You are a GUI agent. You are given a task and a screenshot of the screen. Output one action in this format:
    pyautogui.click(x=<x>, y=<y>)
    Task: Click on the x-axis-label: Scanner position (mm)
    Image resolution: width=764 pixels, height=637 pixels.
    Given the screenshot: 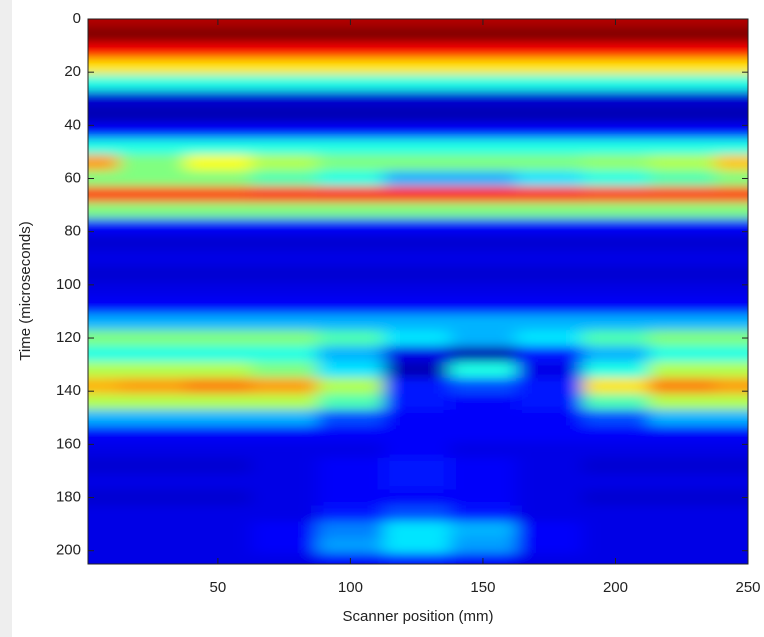 What is the action you would take?
    pyautogui.click(x=418, y=616)
    